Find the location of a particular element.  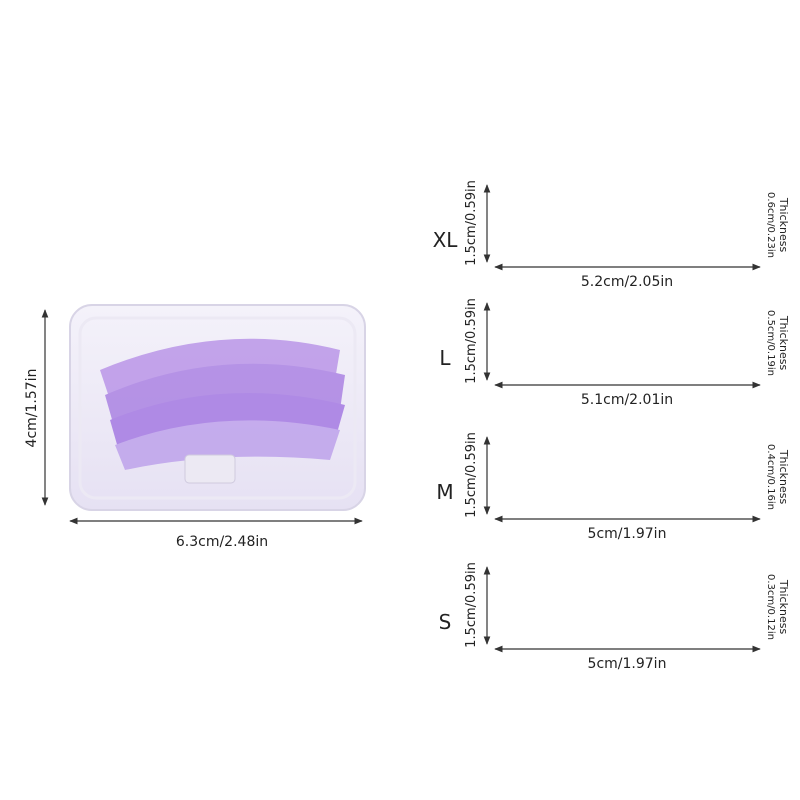

size-letter: L is located at coordinates (445, 358).